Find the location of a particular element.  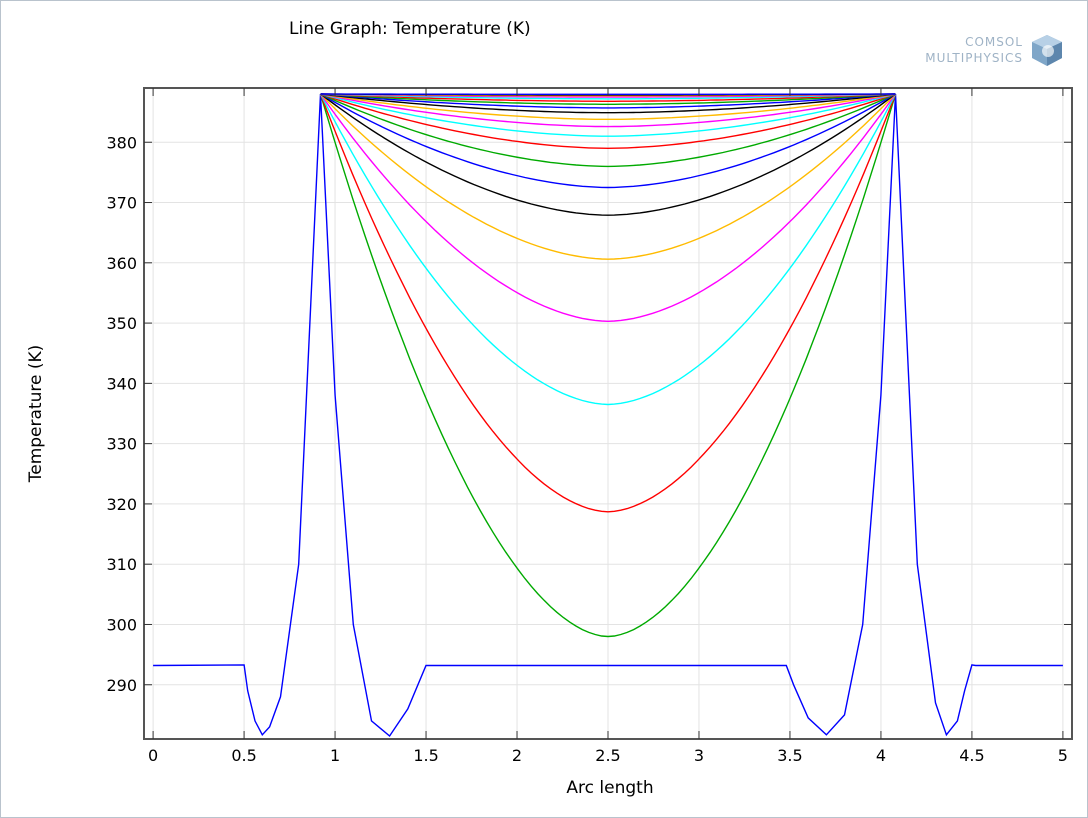

x-tick-label: 4 is located at coordinates (881, 755).